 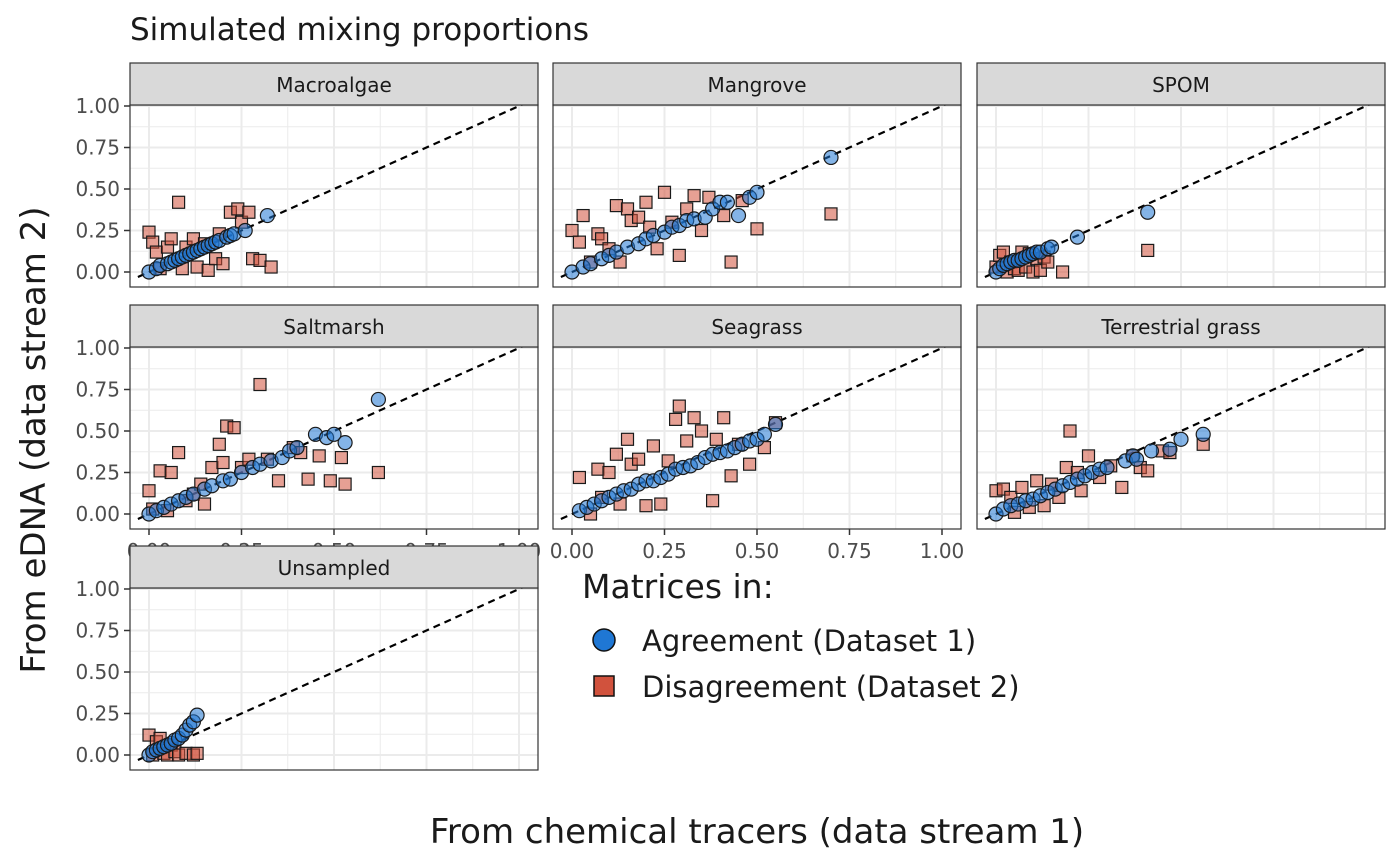 I want to click on chart-title: Simulated mixing proportions, so click(x=359, y=30).